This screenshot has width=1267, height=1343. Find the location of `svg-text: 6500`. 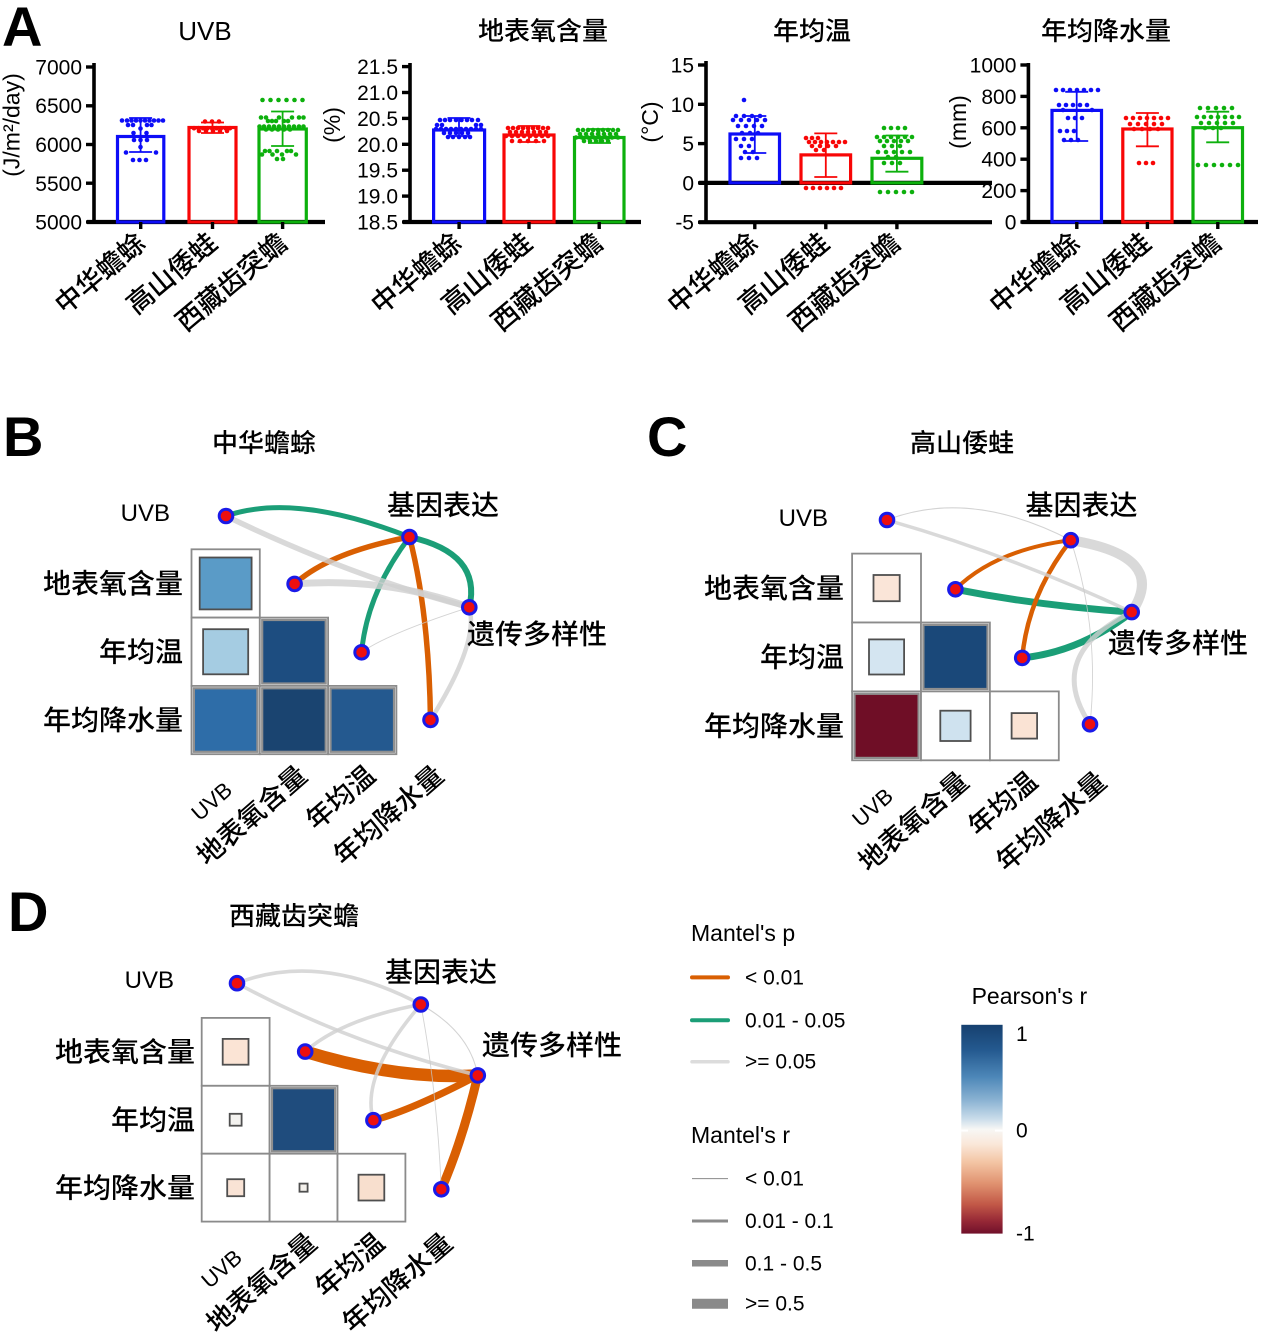

svg-text: 6500 is located at coordinates (58, 106).